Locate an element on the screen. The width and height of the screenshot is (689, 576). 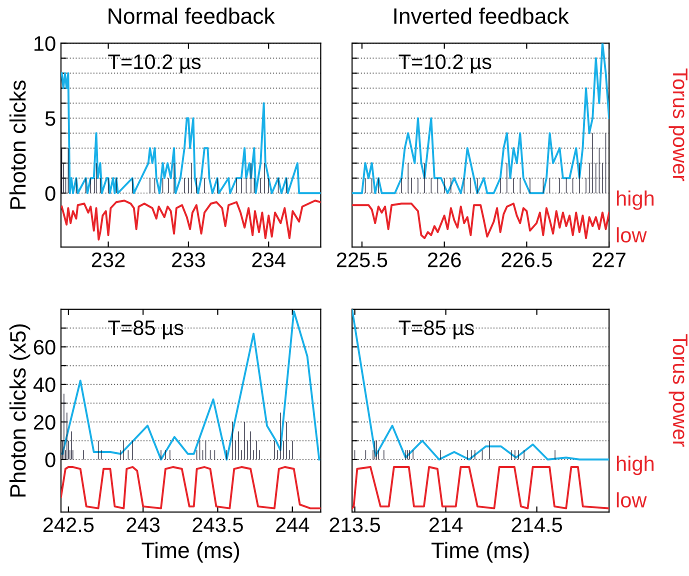
x-tick-label: 243 is located at coordinates (143, 524).